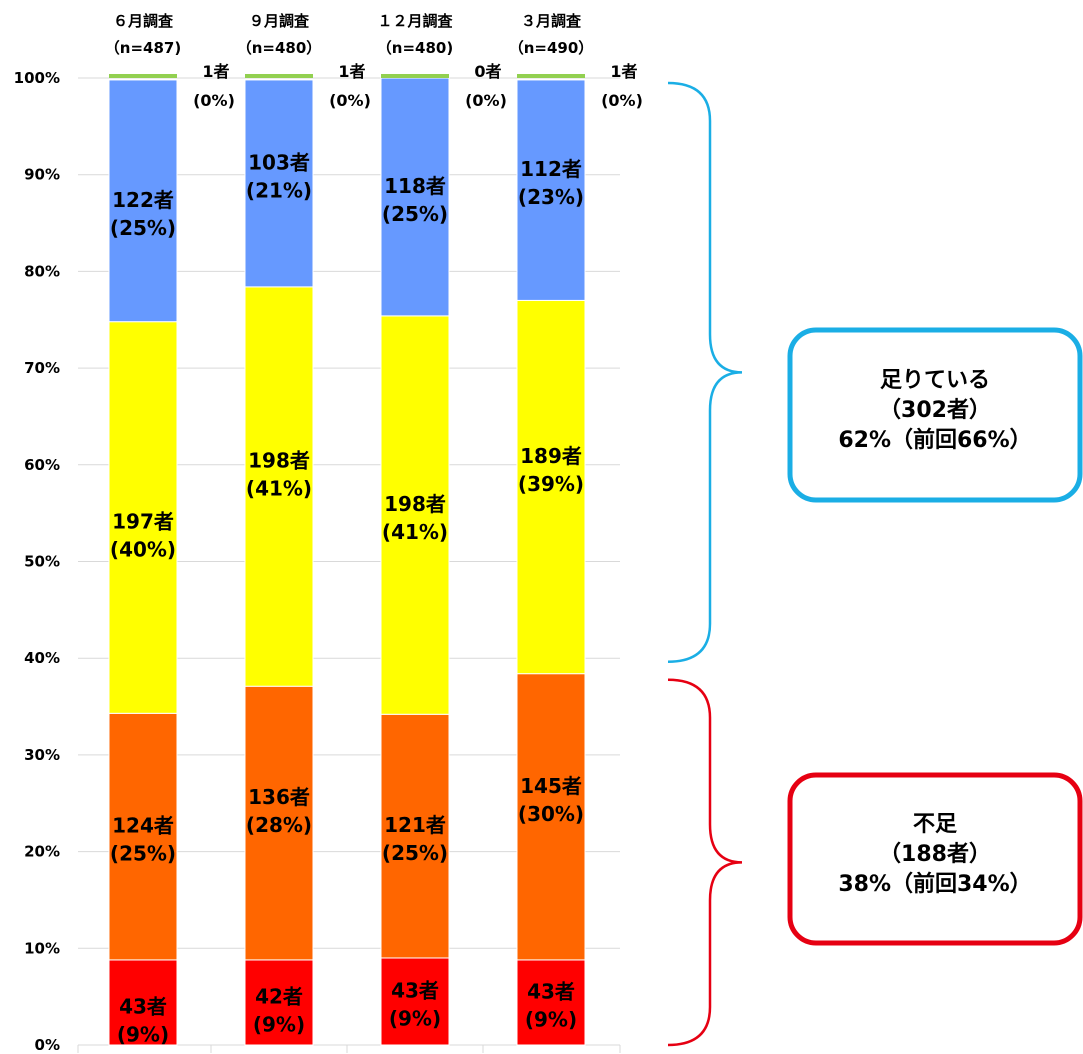 The width and height of the screenshot is (1083, 1054). I want to click on bar-value-label: 136者, so click(279, 797).